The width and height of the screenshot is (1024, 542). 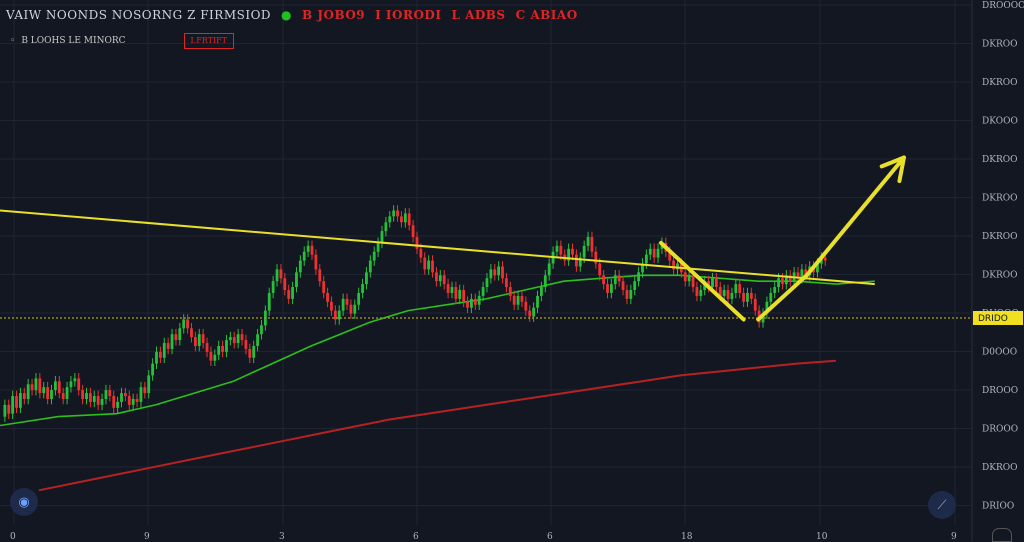 What do you see at coordinates (483, 536) in the screenshot?
I see `time-axis: 0 9 3 6 6 18 10 9` at bounding box center [483, 536].